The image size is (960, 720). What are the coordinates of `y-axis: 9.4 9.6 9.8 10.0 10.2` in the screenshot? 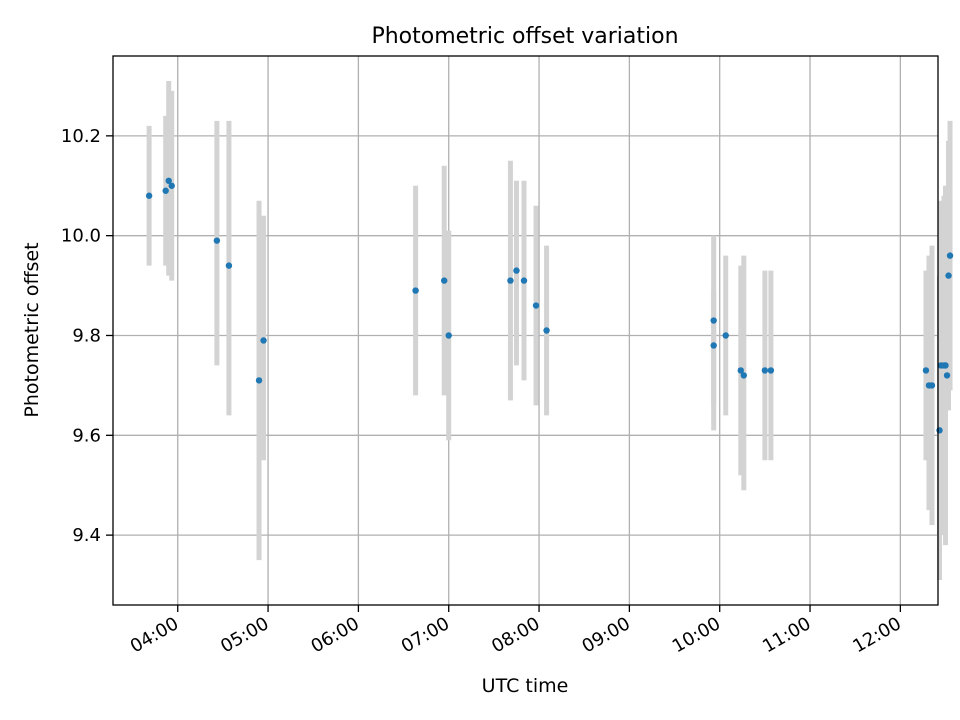 It's located at (87, 336).